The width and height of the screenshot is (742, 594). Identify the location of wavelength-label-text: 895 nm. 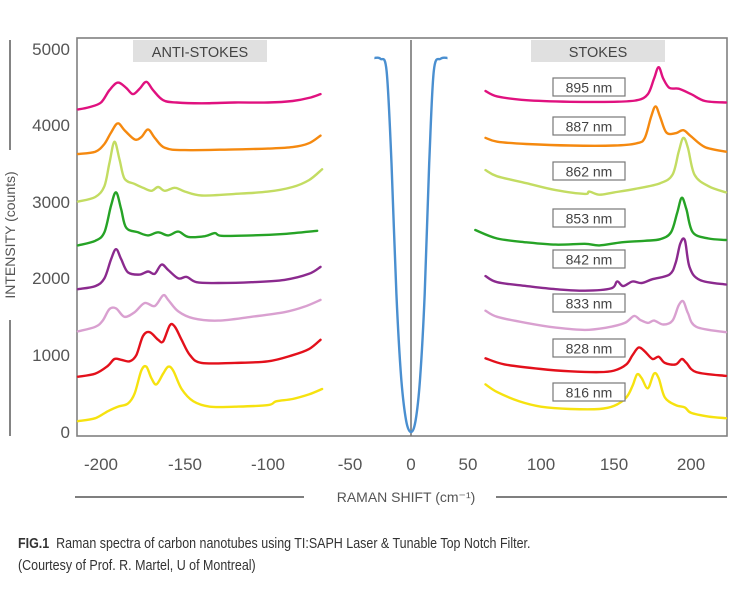
(589, 88).